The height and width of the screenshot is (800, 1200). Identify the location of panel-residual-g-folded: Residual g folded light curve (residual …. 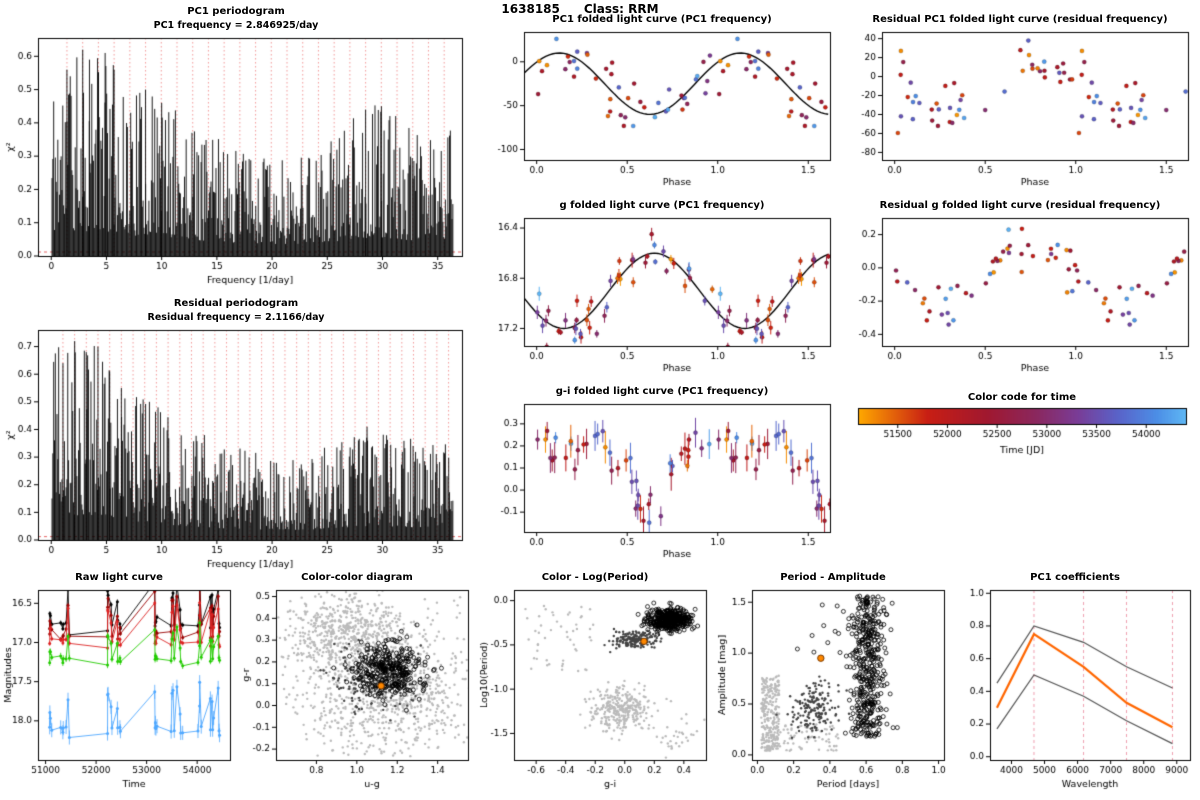
(1020, 287).